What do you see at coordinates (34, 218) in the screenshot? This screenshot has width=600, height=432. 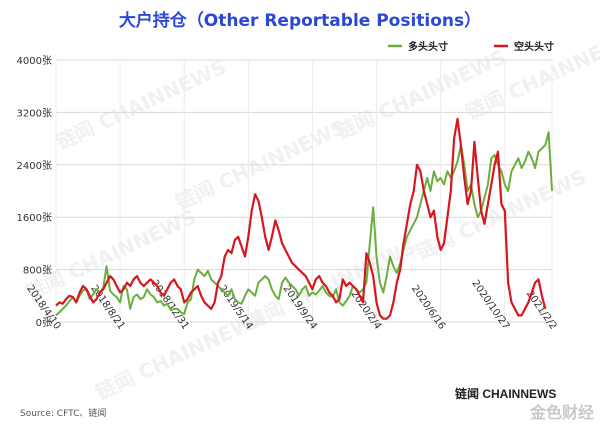 I see `y-tick-label: 1600张` at bounding box center [34, 218].